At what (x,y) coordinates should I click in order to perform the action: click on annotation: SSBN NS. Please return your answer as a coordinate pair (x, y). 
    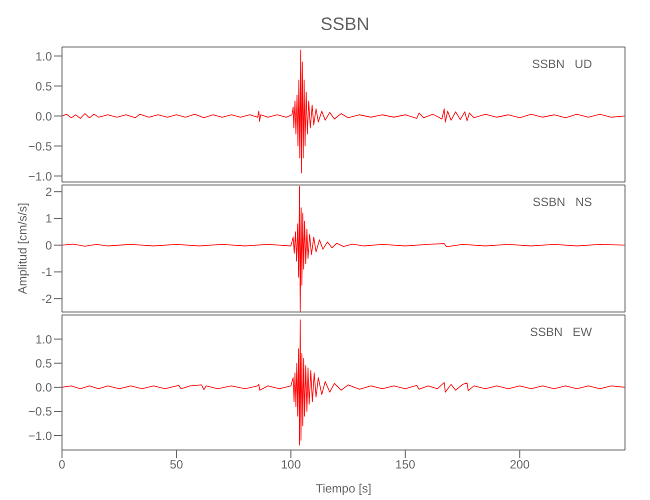
    Looking at the image, I should click on (562, 202).